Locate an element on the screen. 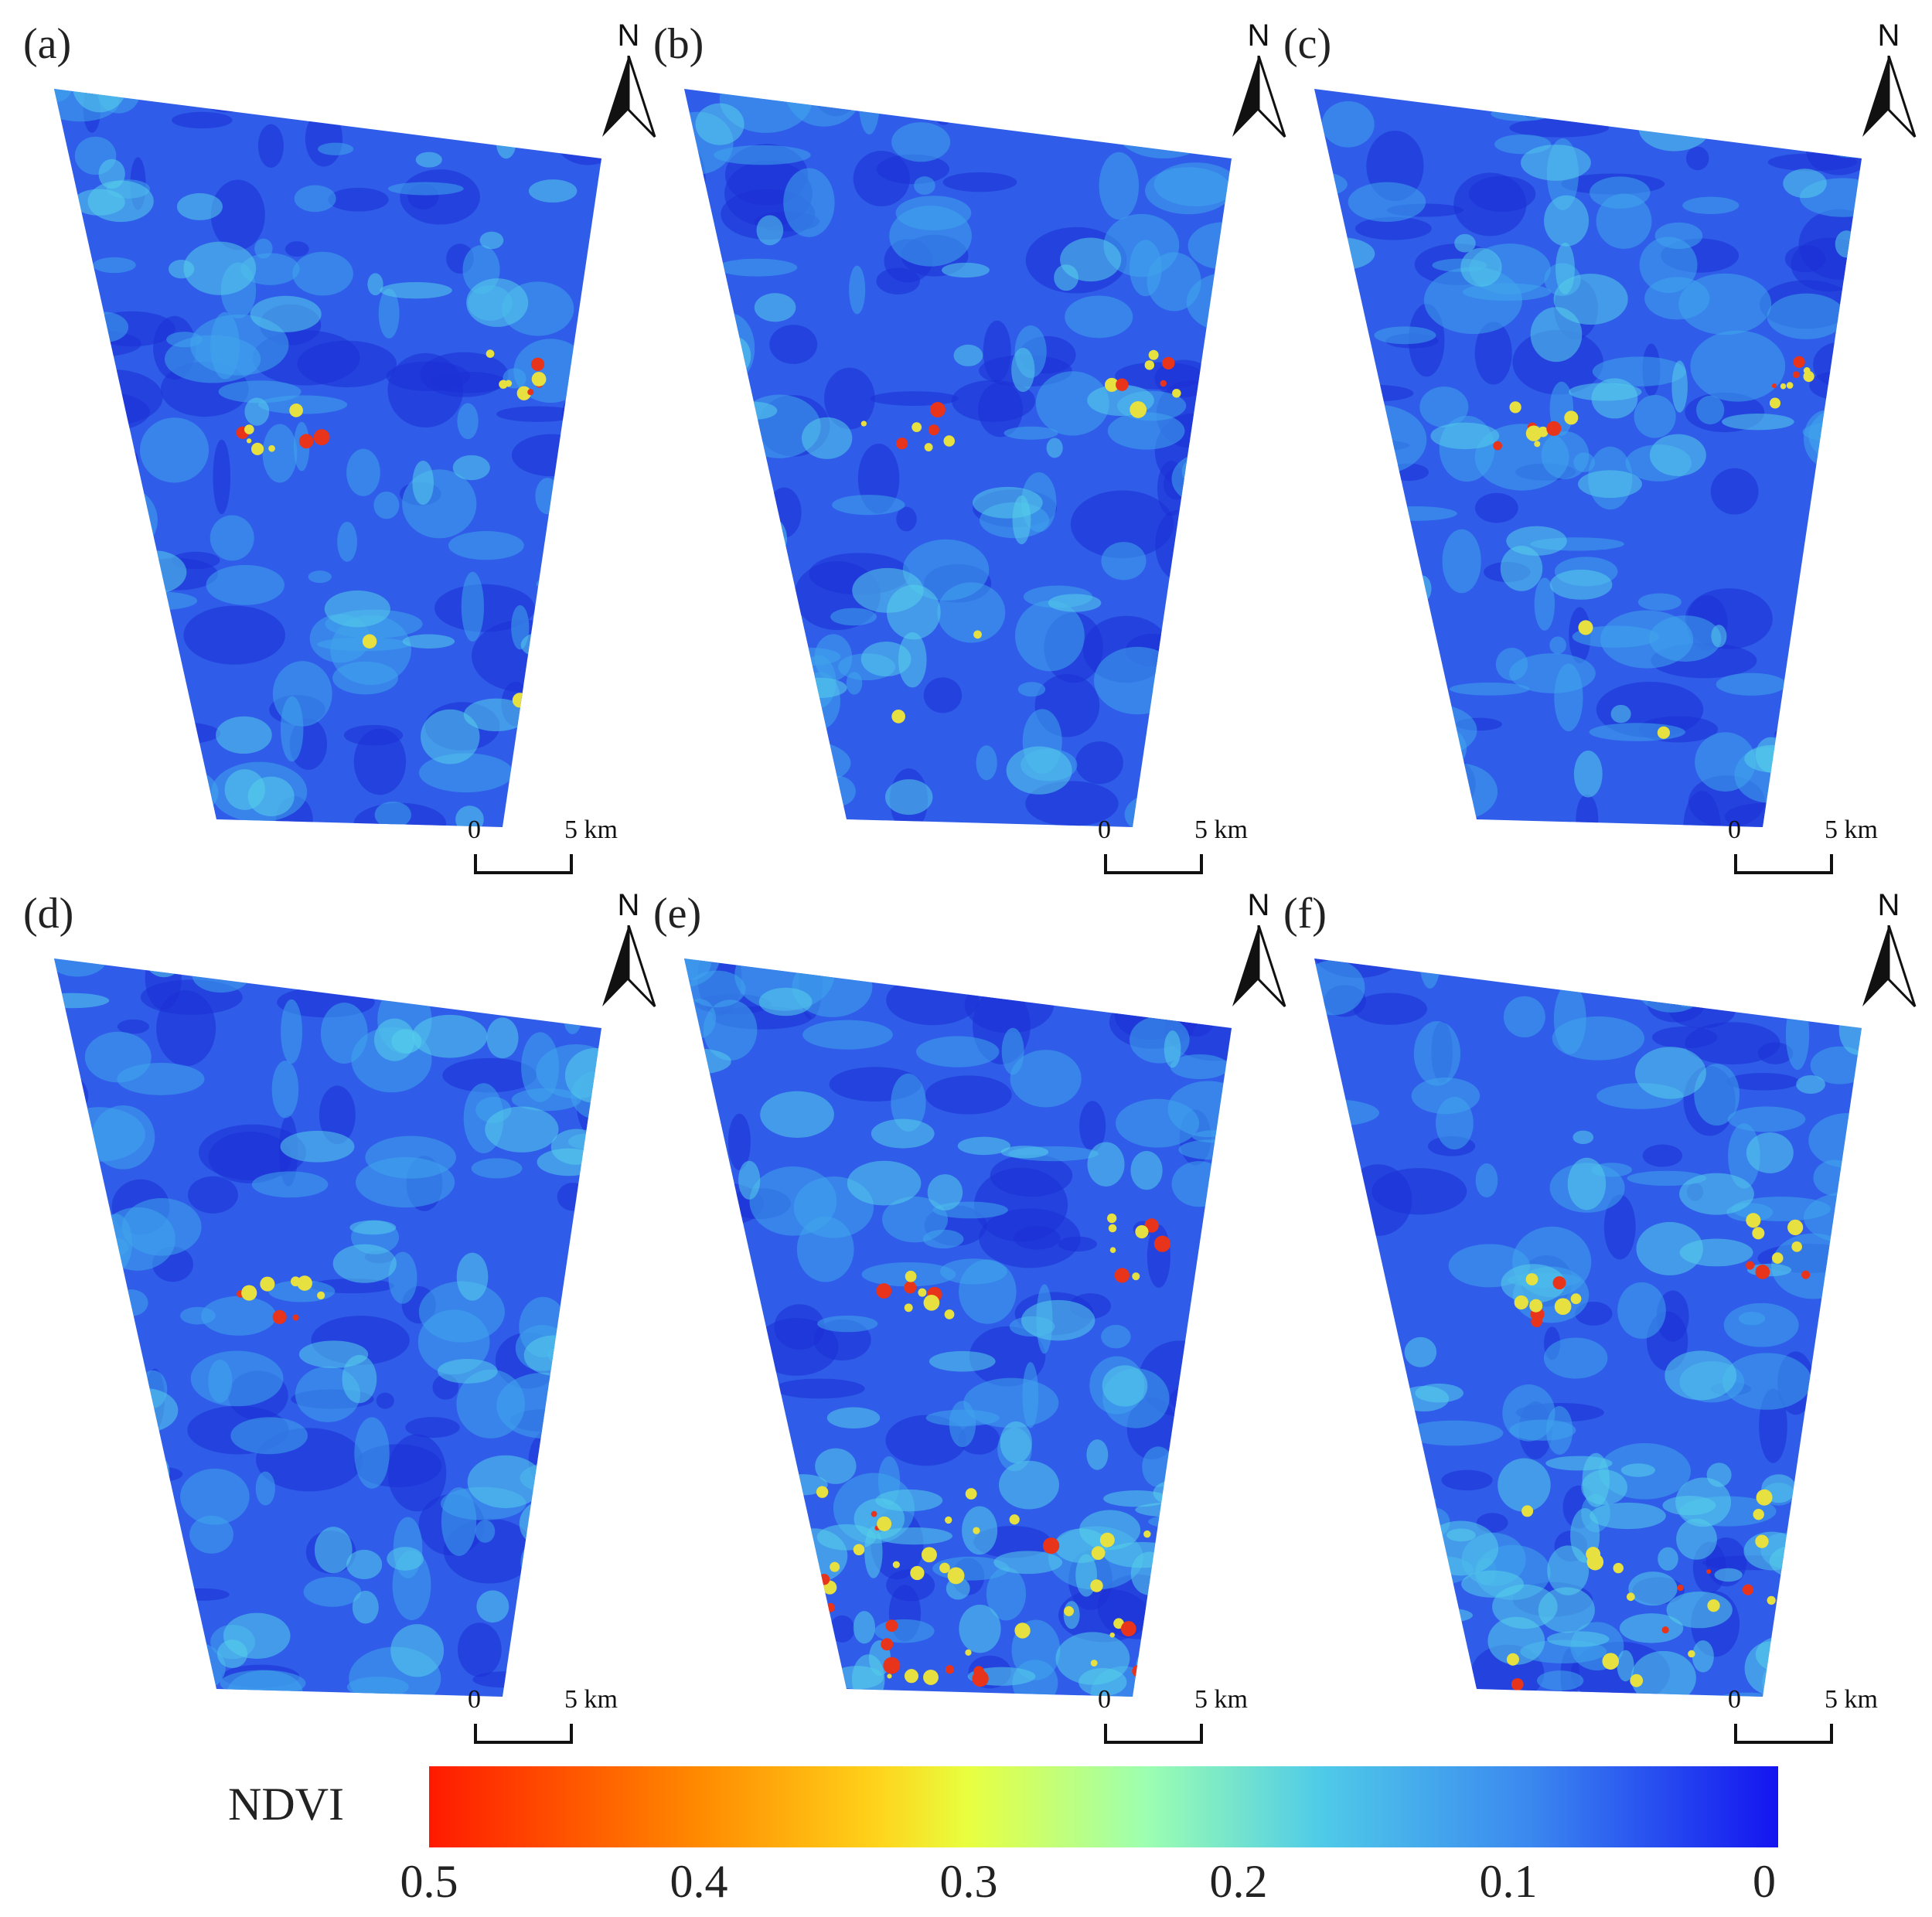 This screenshot has width=1932, height=1917. panel-label: (a) is located at coordinates (47, 44).